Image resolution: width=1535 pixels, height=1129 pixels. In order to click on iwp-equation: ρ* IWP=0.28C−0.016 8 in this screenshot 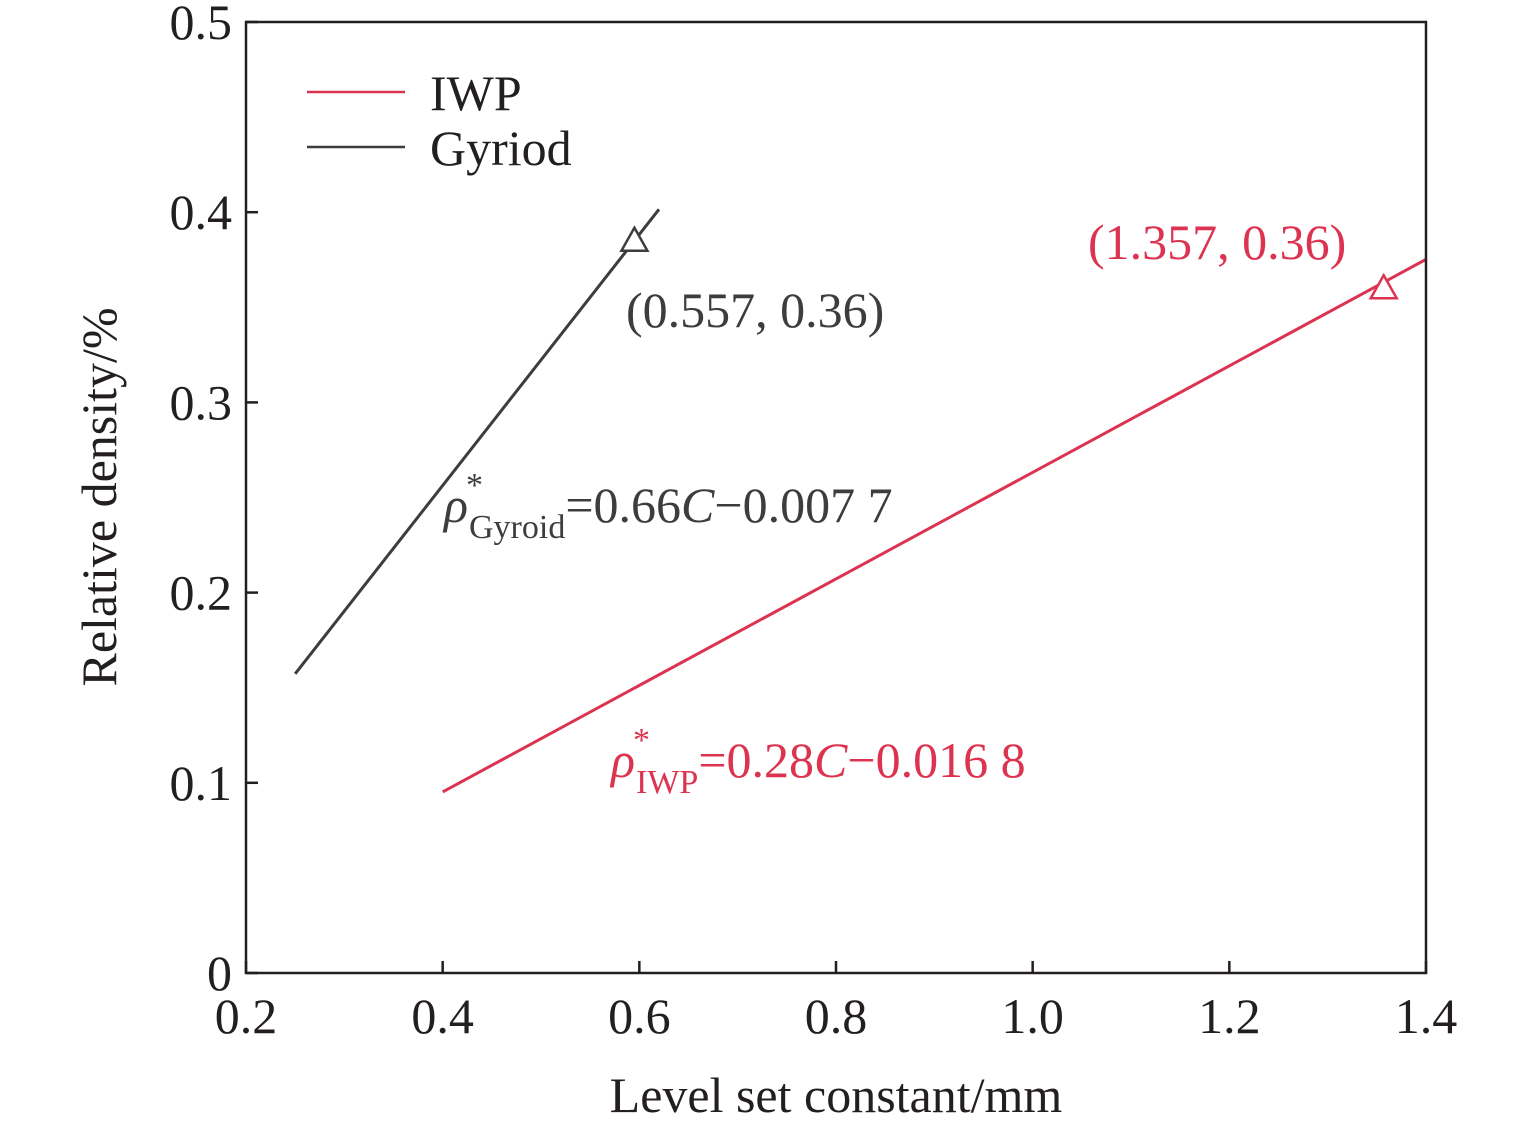, I will do `click(817, 761)`.